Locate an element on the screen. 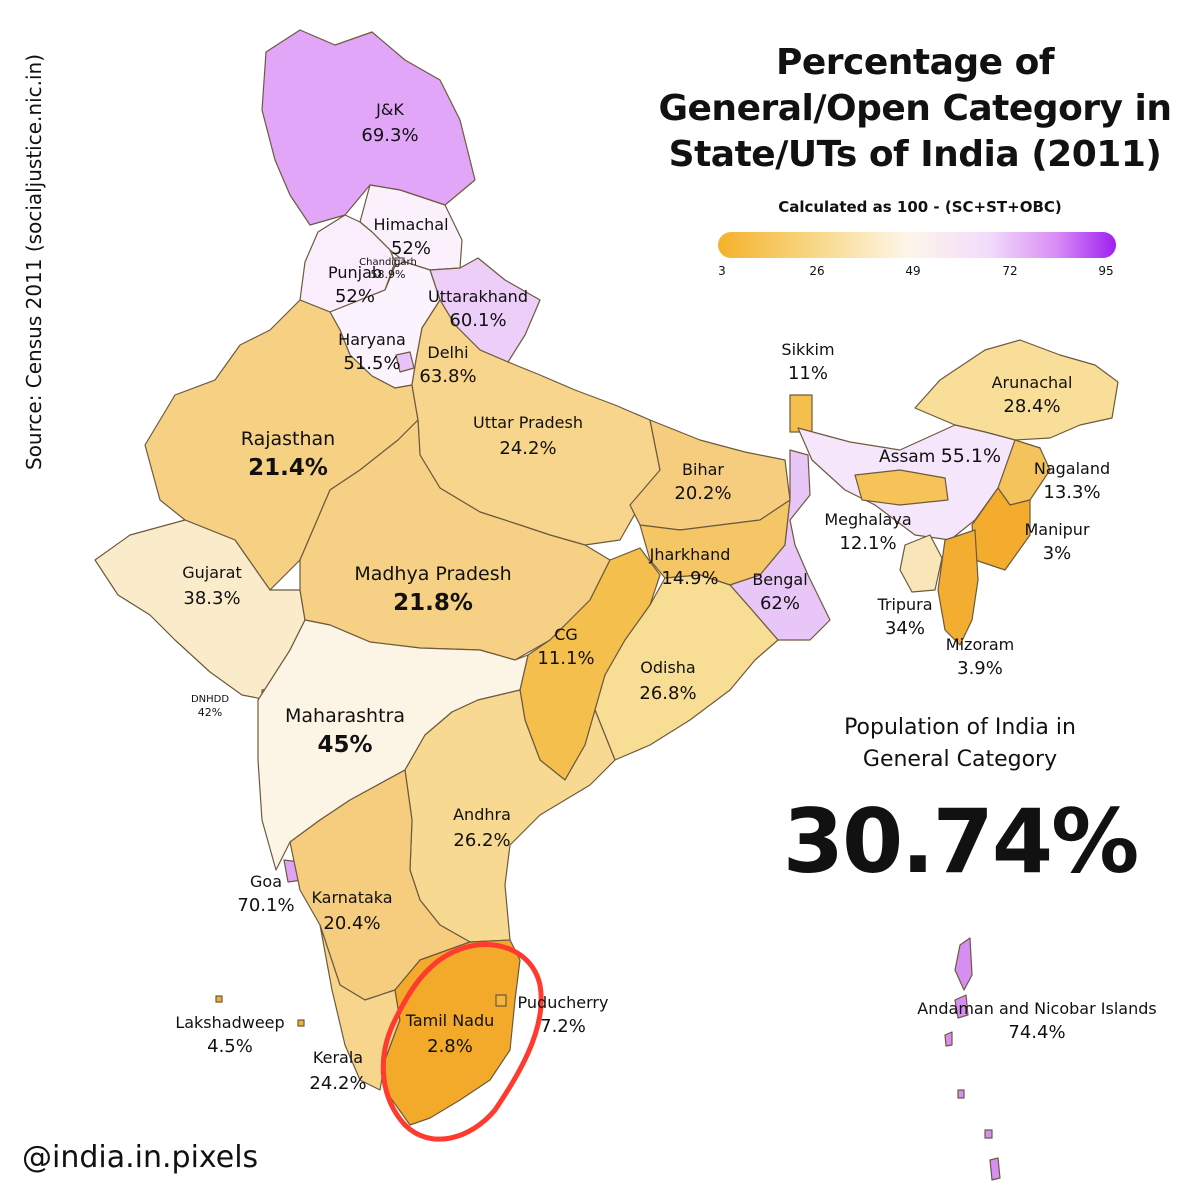 The width and height of the screenshot is (1200, 1200). region-value-mizoram: 3.9% is located at coordinates (980, 668).